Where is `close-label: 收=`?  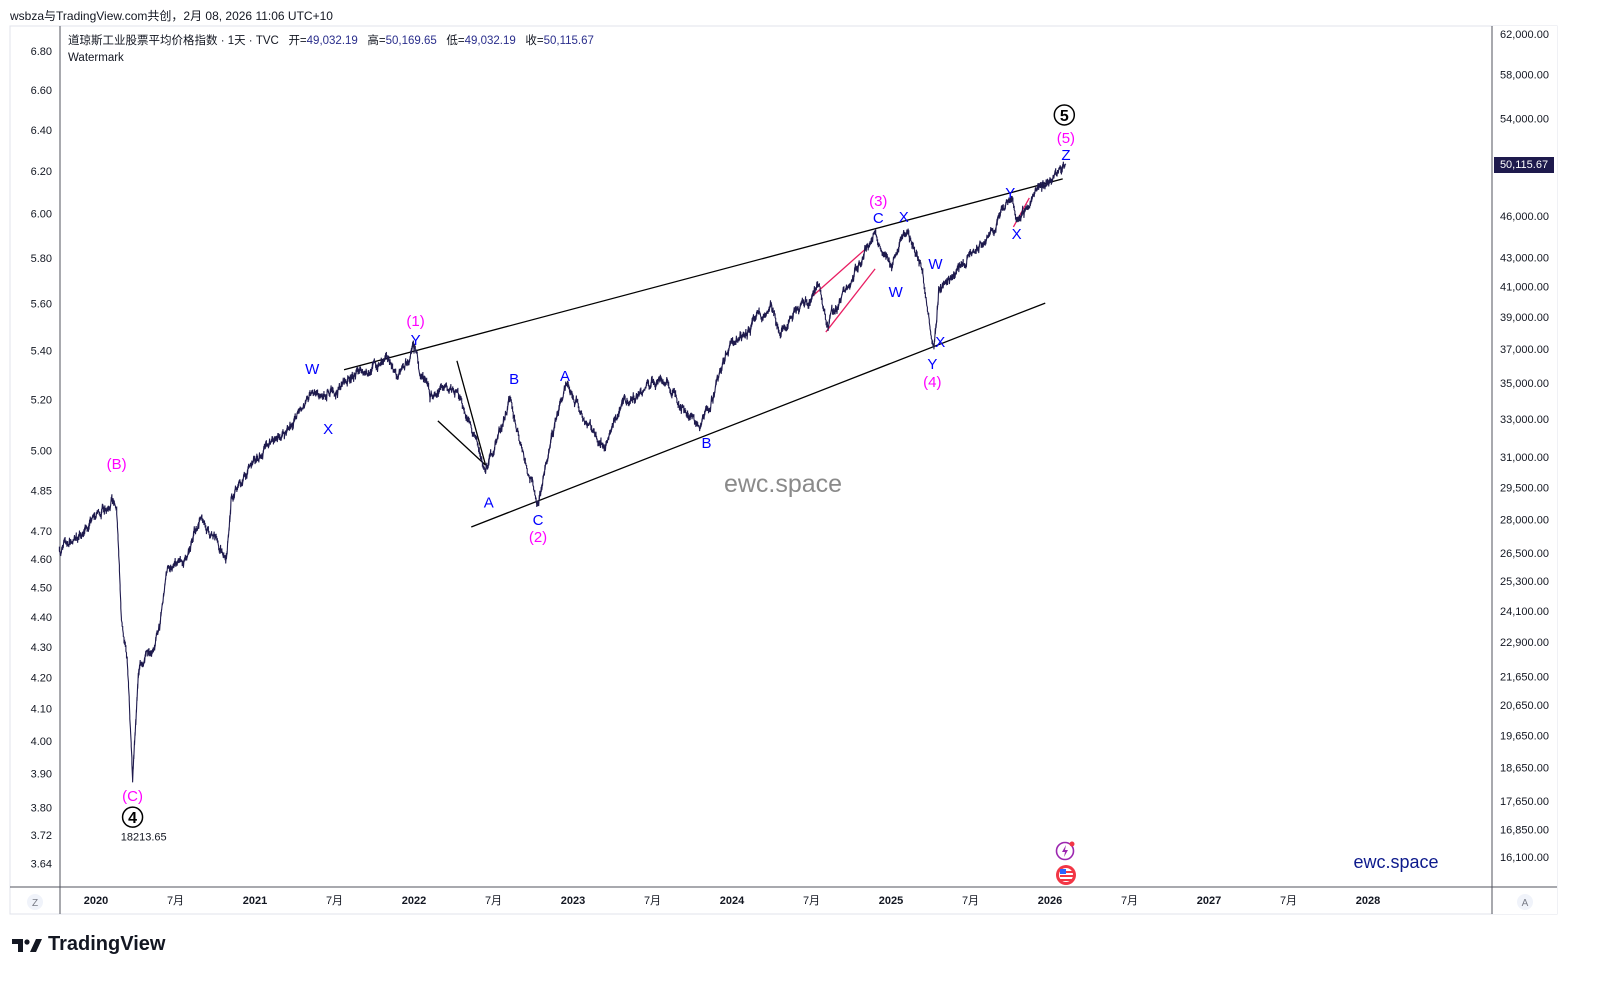 close-label: 收= is located at coordinates (534, 41).